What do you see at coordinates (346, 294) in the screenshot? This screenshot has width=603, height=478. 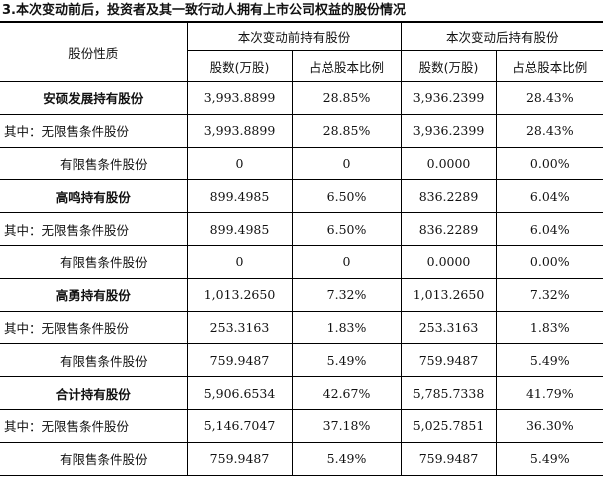 I see `before-ratio-cell: 7.32%` at bounding box center [346, 294].